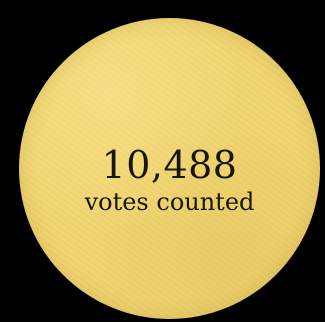 The image size is (325, 322). Describe the element at coordinates (169, 202) in the screenshot. I see `vote-count-caption: votes counted` at that location.